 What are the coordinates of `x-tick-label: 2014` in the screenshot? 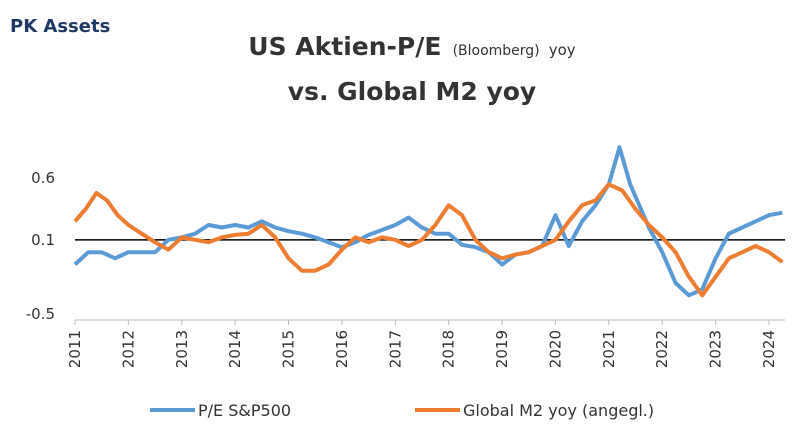 It's located at (235, 349).